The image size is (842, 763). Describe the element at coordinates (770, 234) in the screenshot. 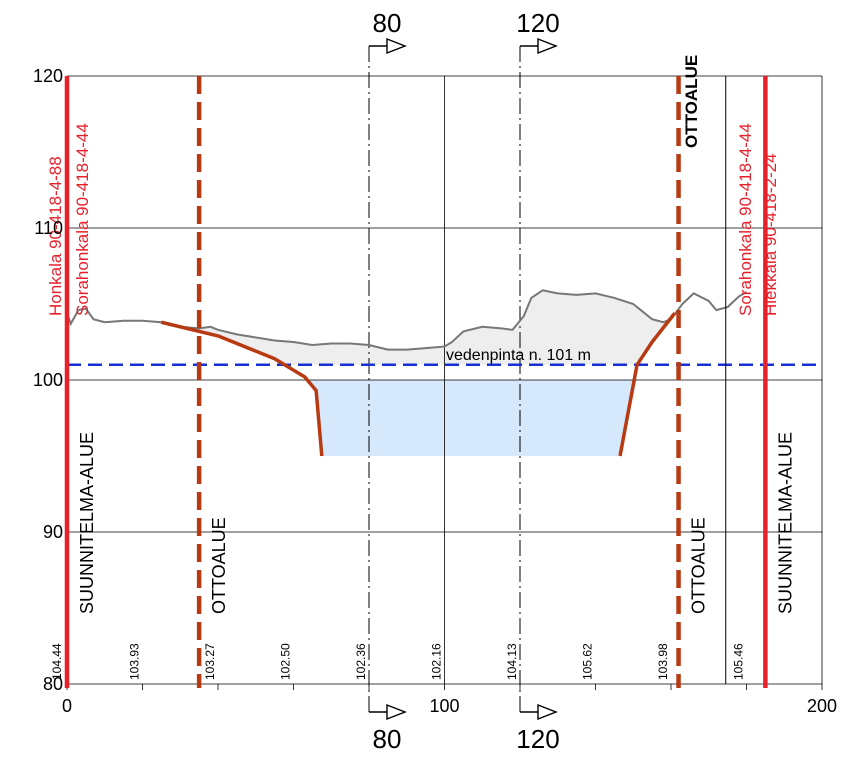

I see `right-red-label-2: Hiekkala 90-418-2-24` at that location.